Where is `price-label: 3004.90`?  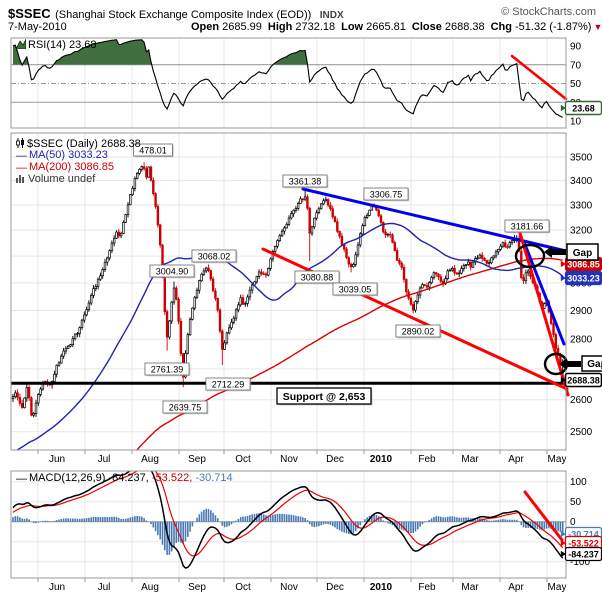
price-label: 3004.90 is located at coordinates (172, 271).